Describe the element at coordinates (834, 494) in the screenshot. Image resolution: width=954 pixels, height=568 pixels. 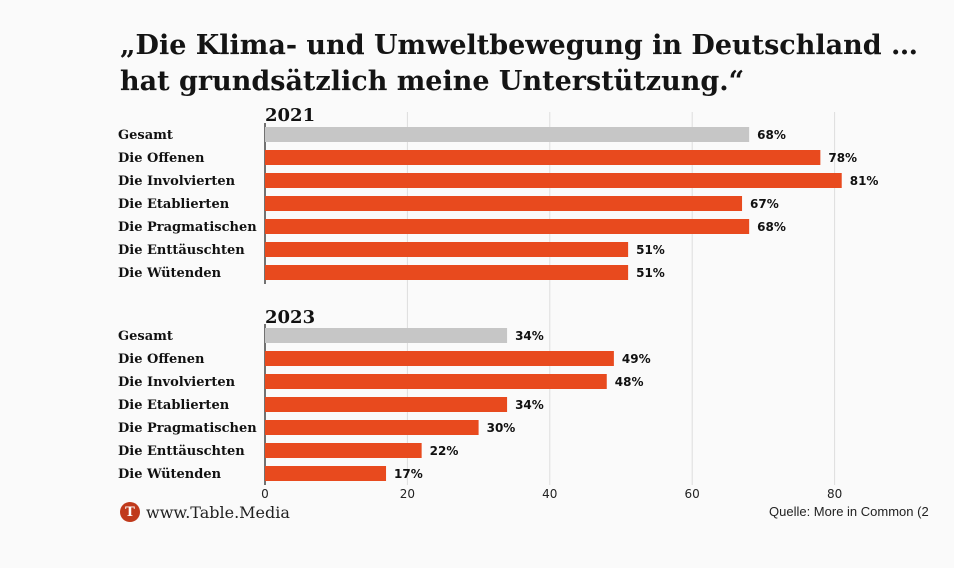
I see `x-tick-label: 80` at that location.